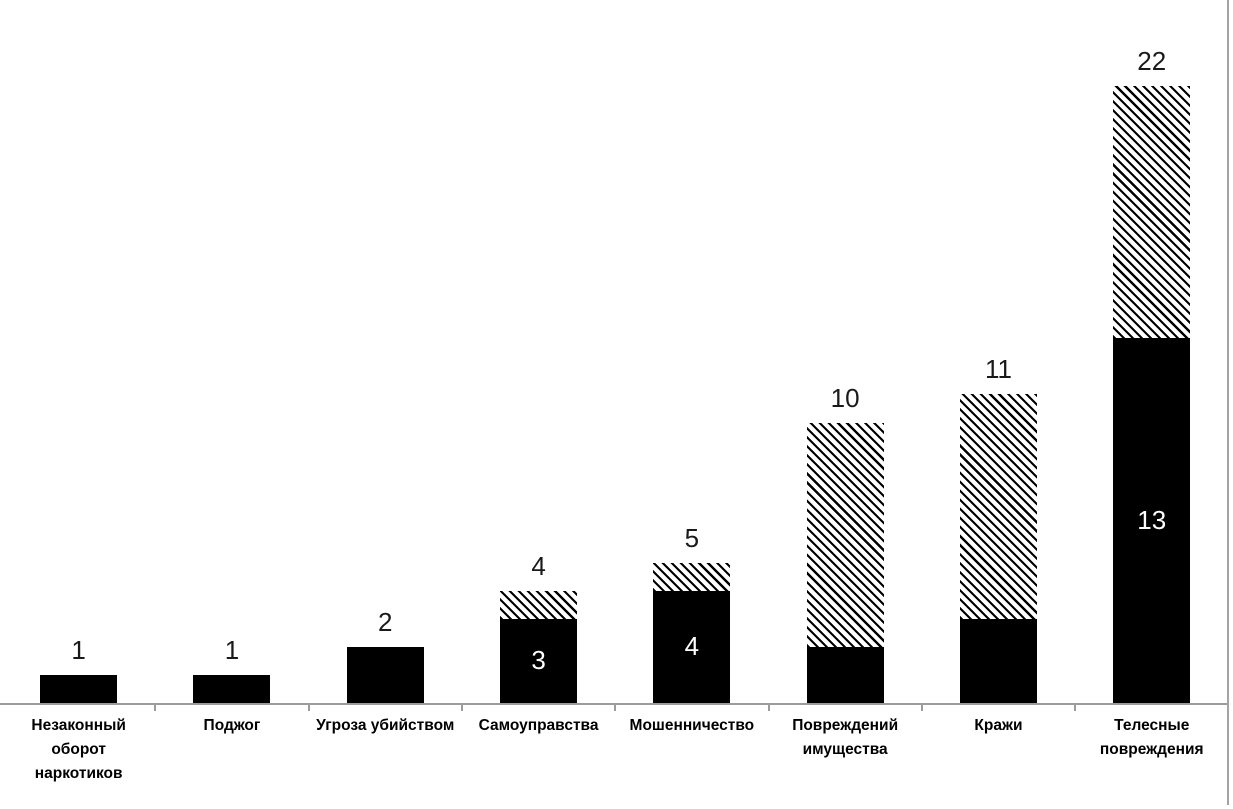  I want to click on bar-inner-label-box: 3, so click(538, 661).